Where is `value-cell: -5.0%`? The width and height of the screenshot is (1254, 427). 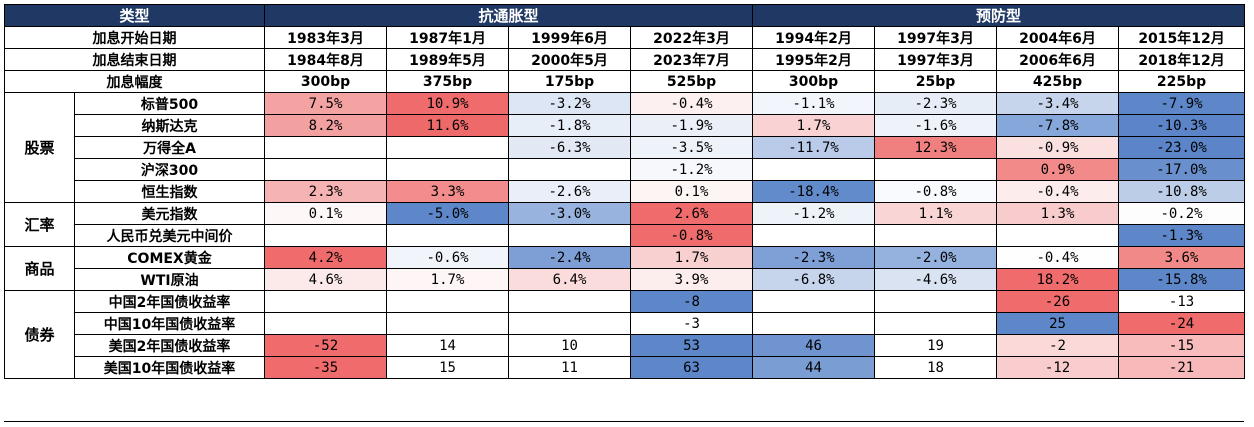
value-cell: -5.0% is located at coordinates (448, 213).